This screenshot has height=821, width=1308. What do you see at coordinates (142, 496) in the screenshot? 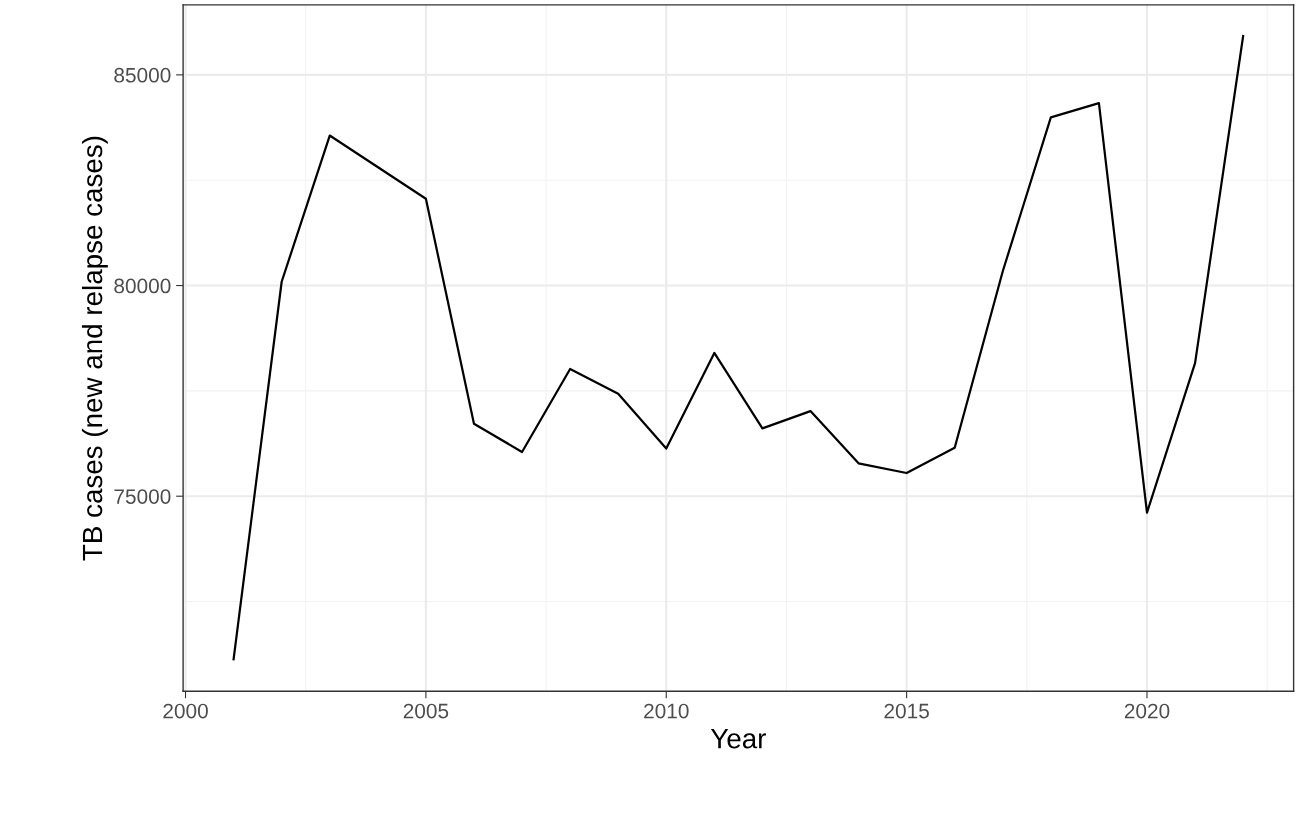
I see `y-tick-label: 75000` at bounding box center [142, 496].